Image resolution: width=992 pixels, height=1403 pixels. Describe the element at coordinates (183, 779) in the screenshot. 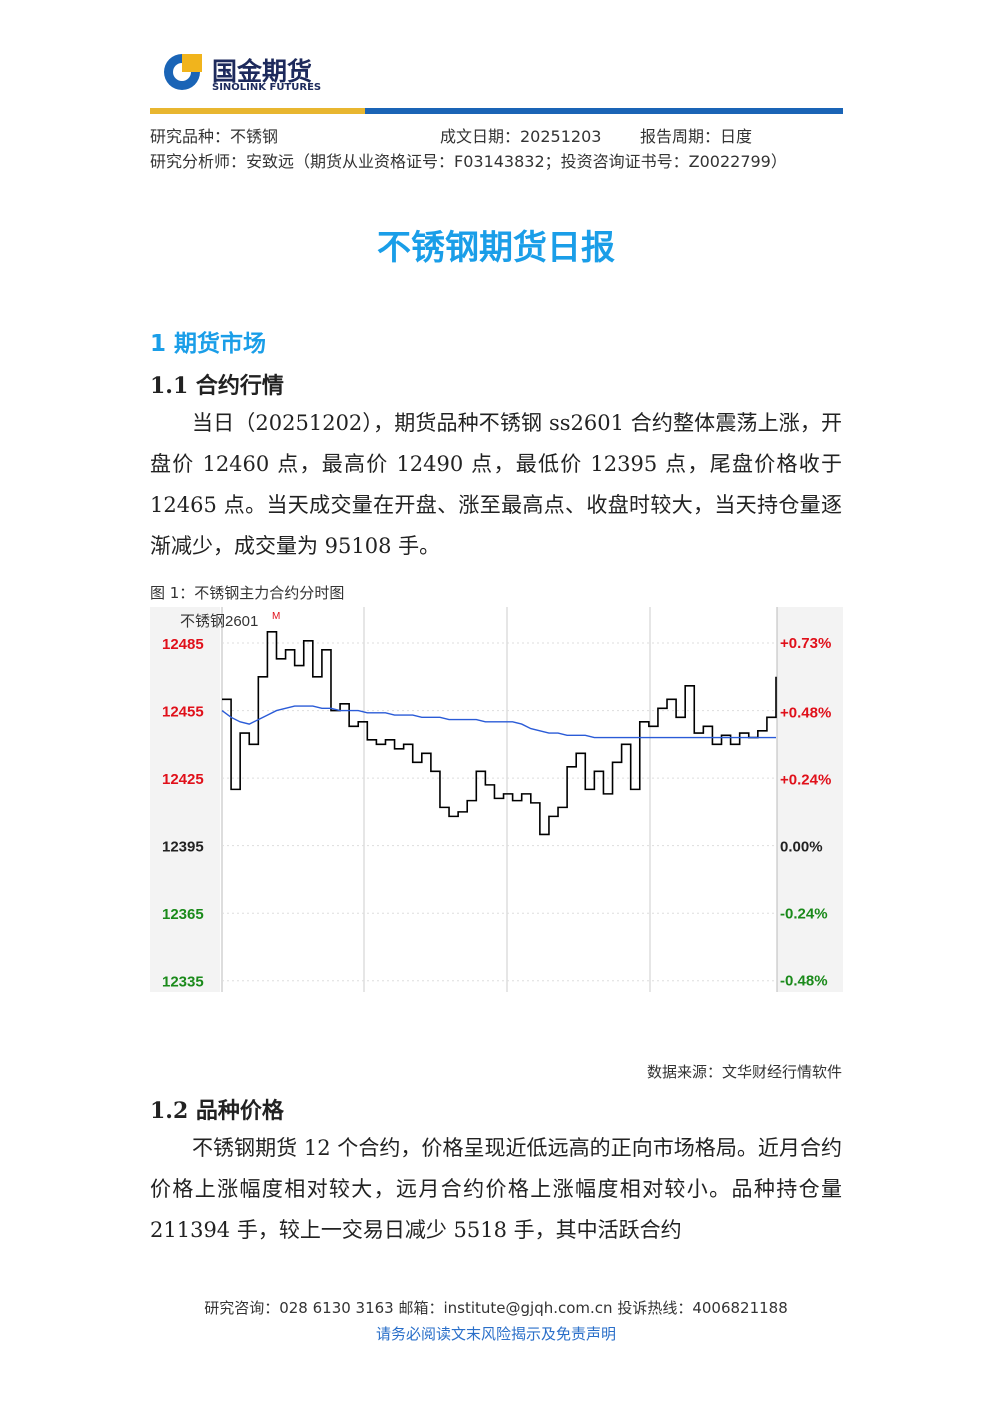

I see `y-tick-label: 12425` at that location.